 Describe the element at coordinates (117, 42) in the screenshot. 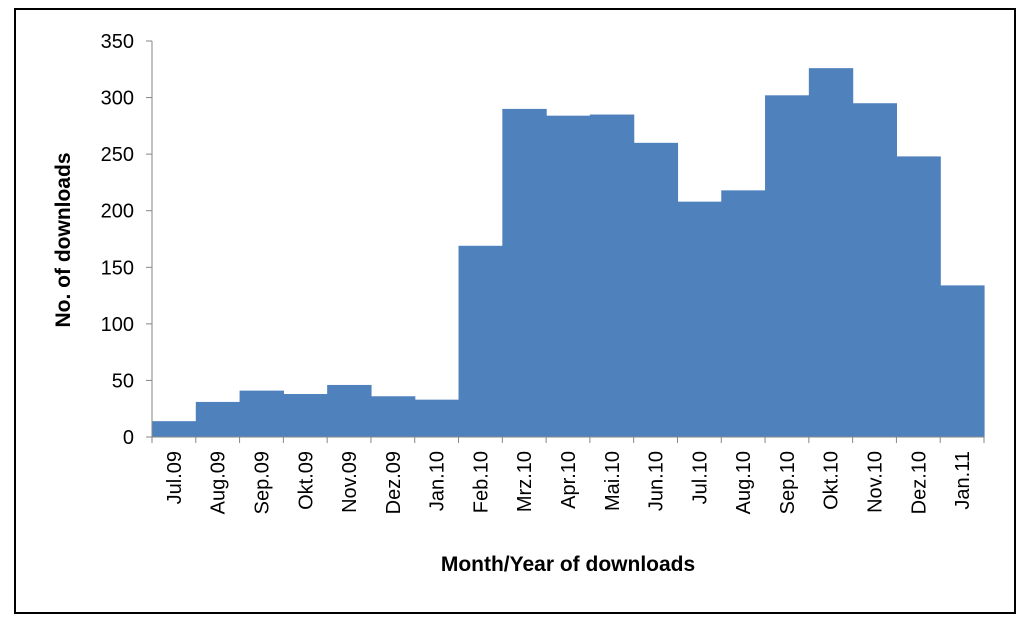

I see `y-tick-label: 350` at that location.